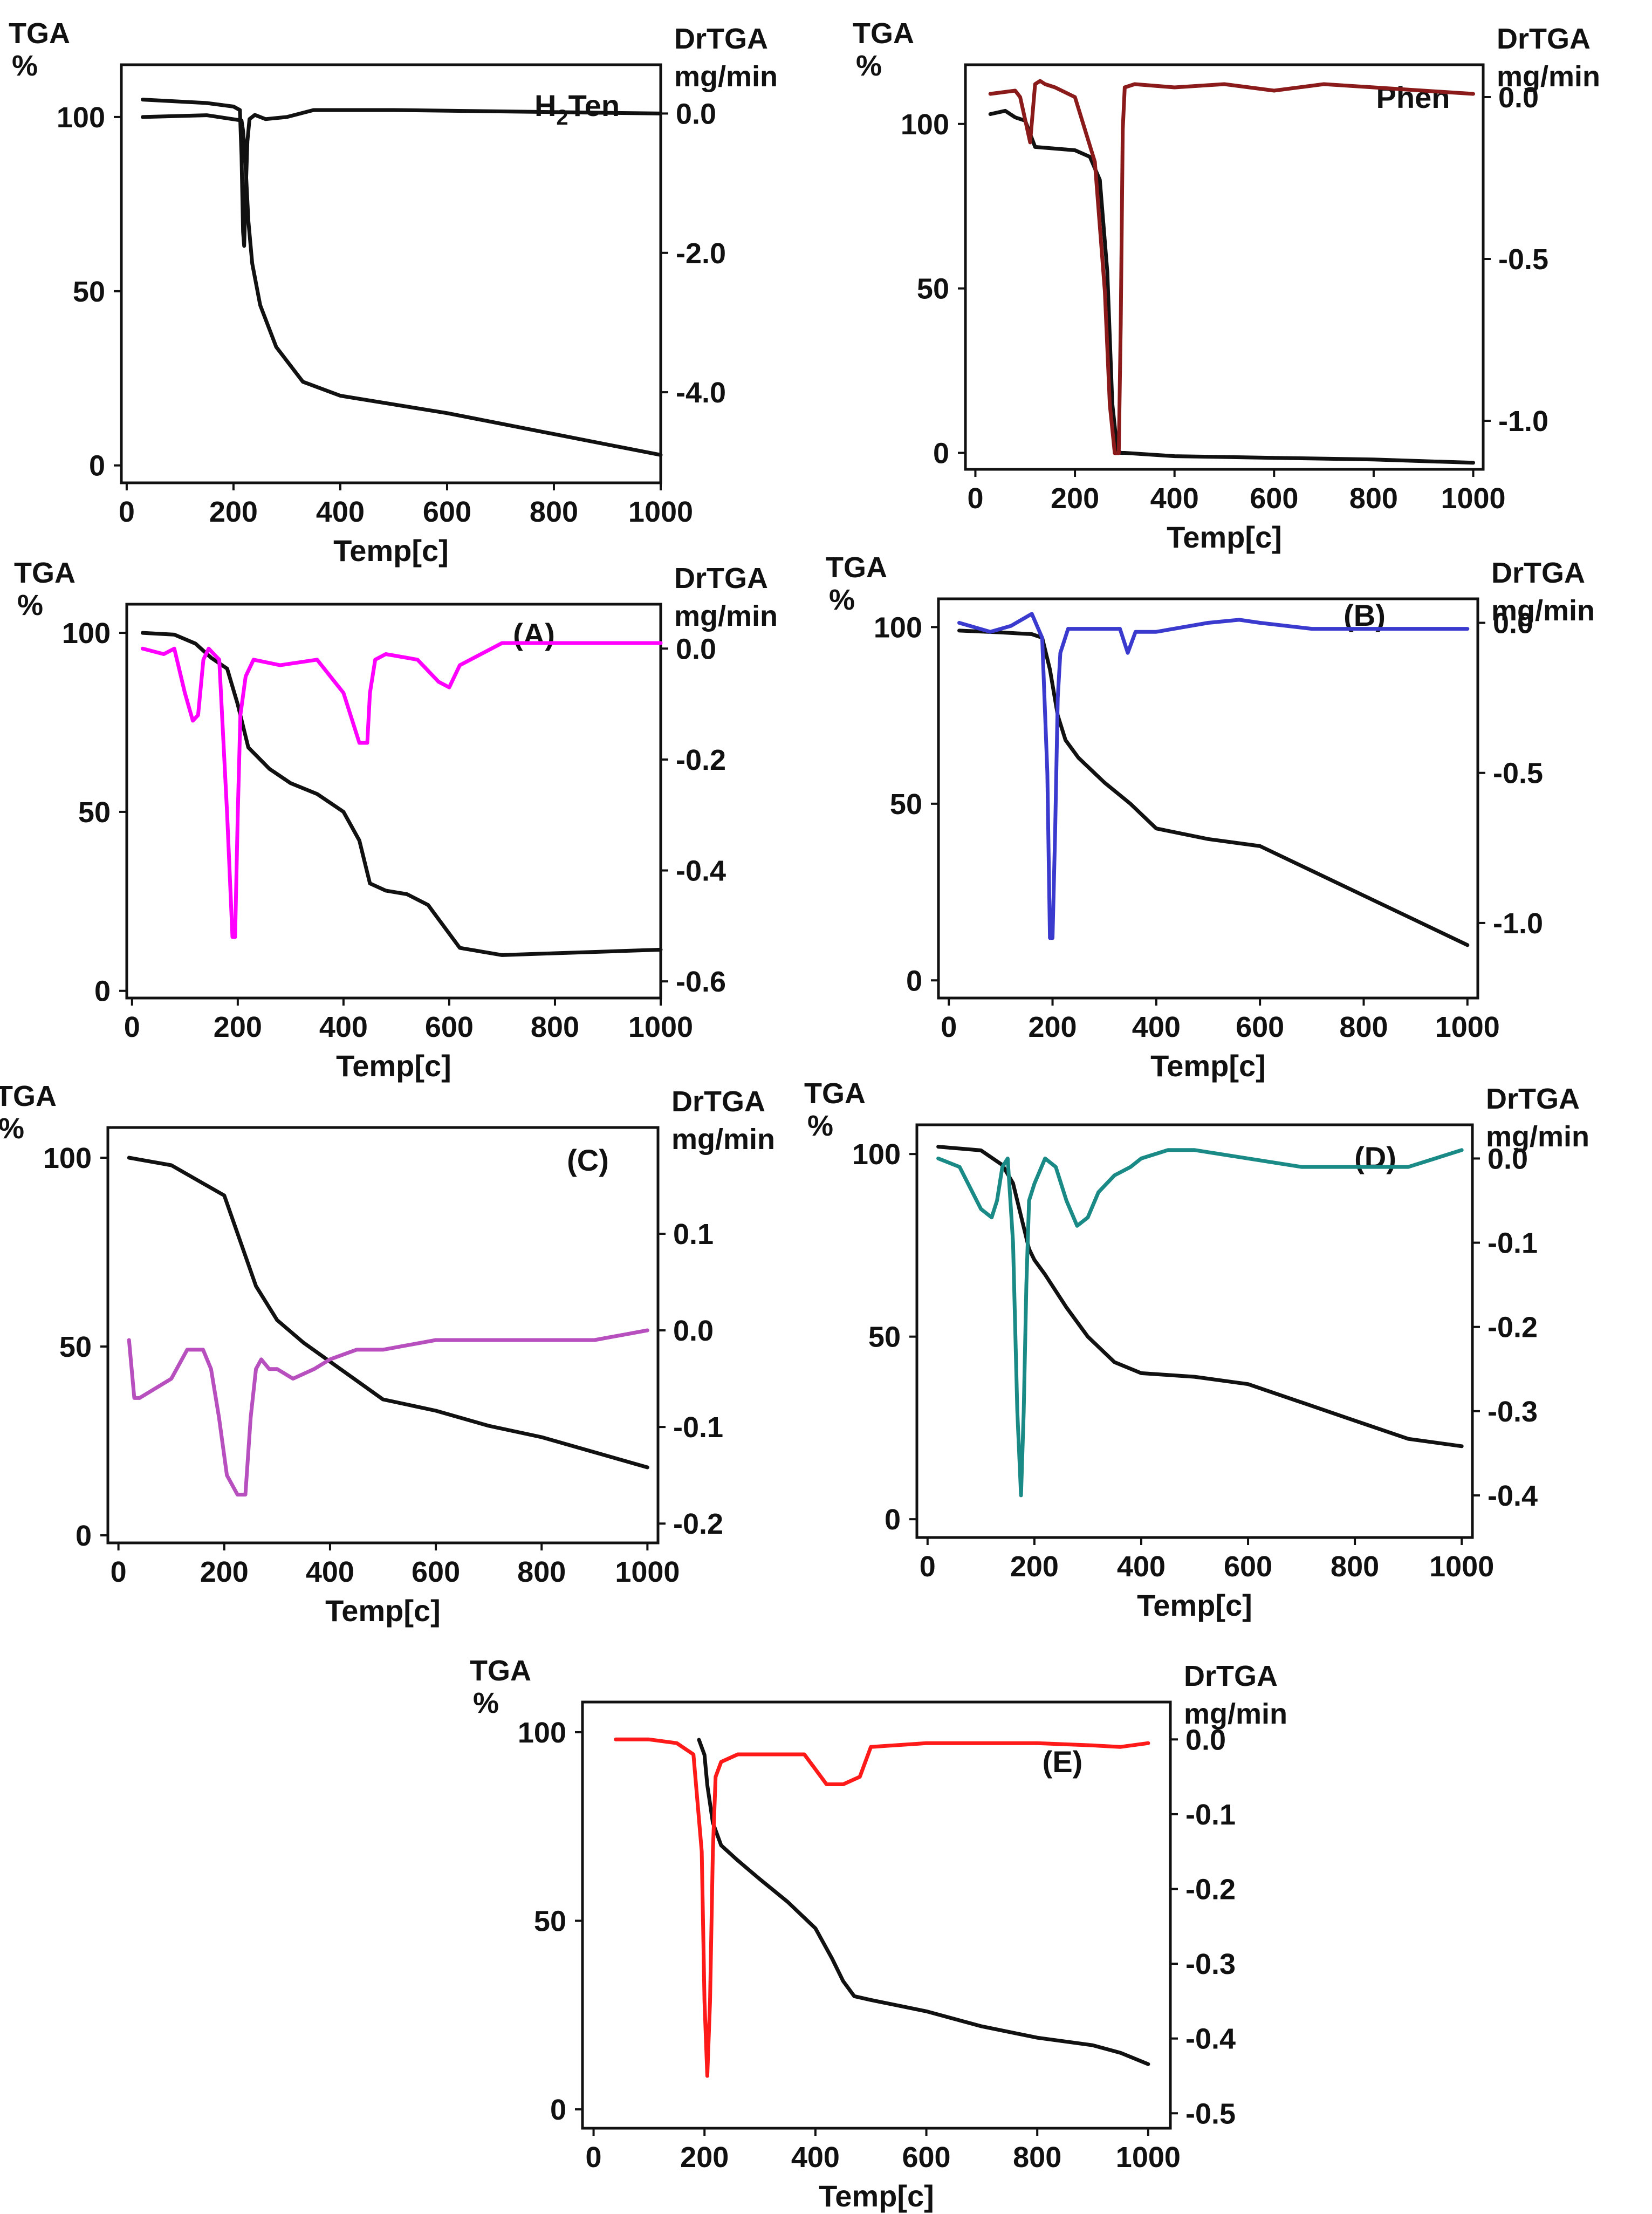 Image resolution: width=1652 pixels, height=2214 pixels. I want to click on tga-series-line, so click(1231, 287).